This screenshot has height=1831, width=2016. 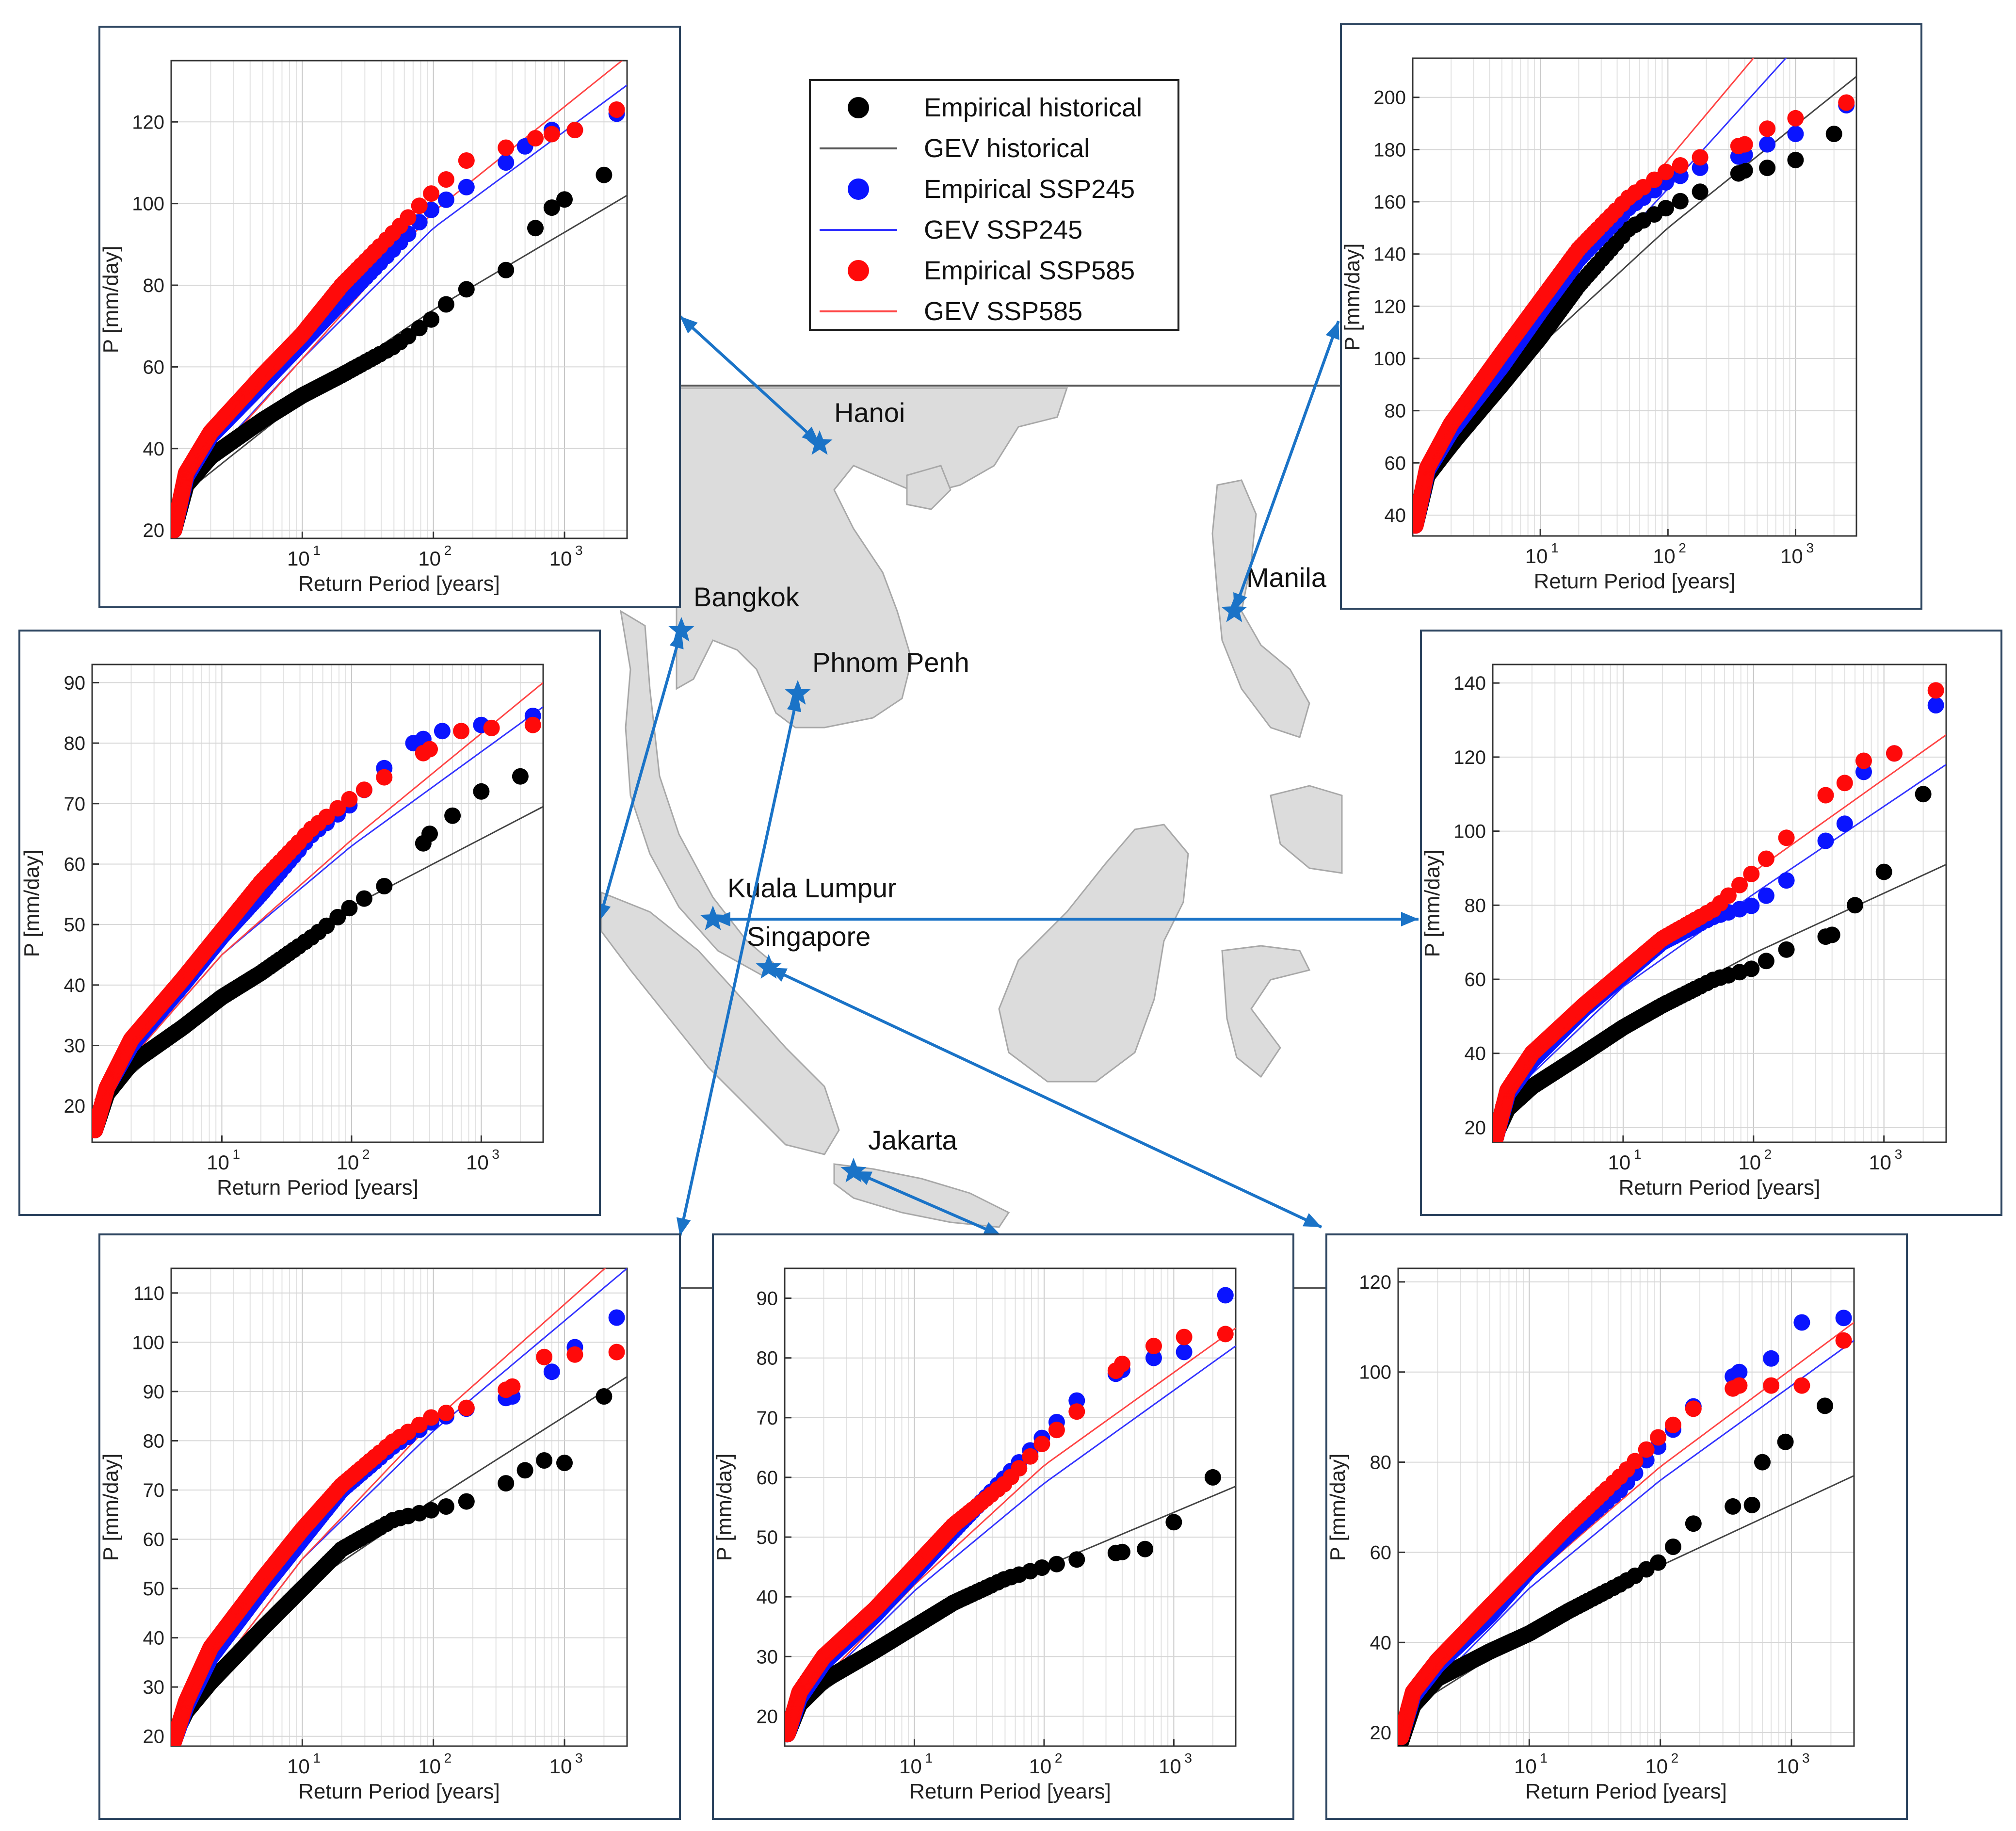 What do you see at coordinates (734, 612) in the screenshot?
I see `city-bangkok: Bangkok` at bounding box center [734, 612].